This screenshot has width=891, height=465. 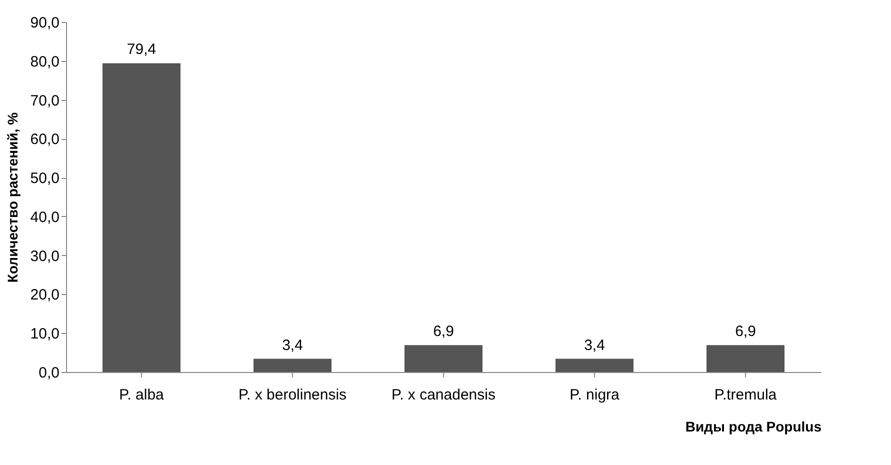 I want to click on y-tick-label: 10,0, so click(x=45, y=334).